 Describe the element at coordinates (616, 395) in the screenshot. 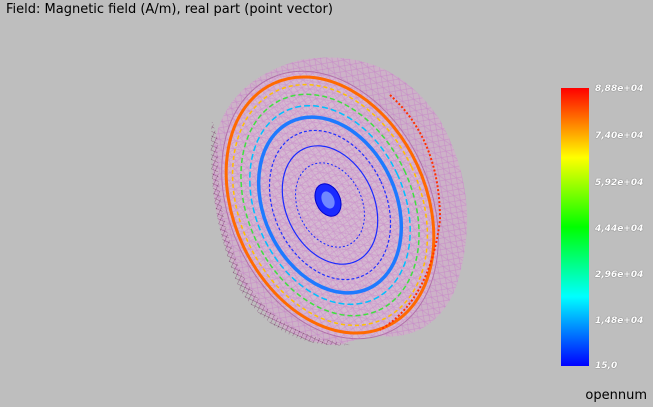

I see `brand-label: opennum` at that location.